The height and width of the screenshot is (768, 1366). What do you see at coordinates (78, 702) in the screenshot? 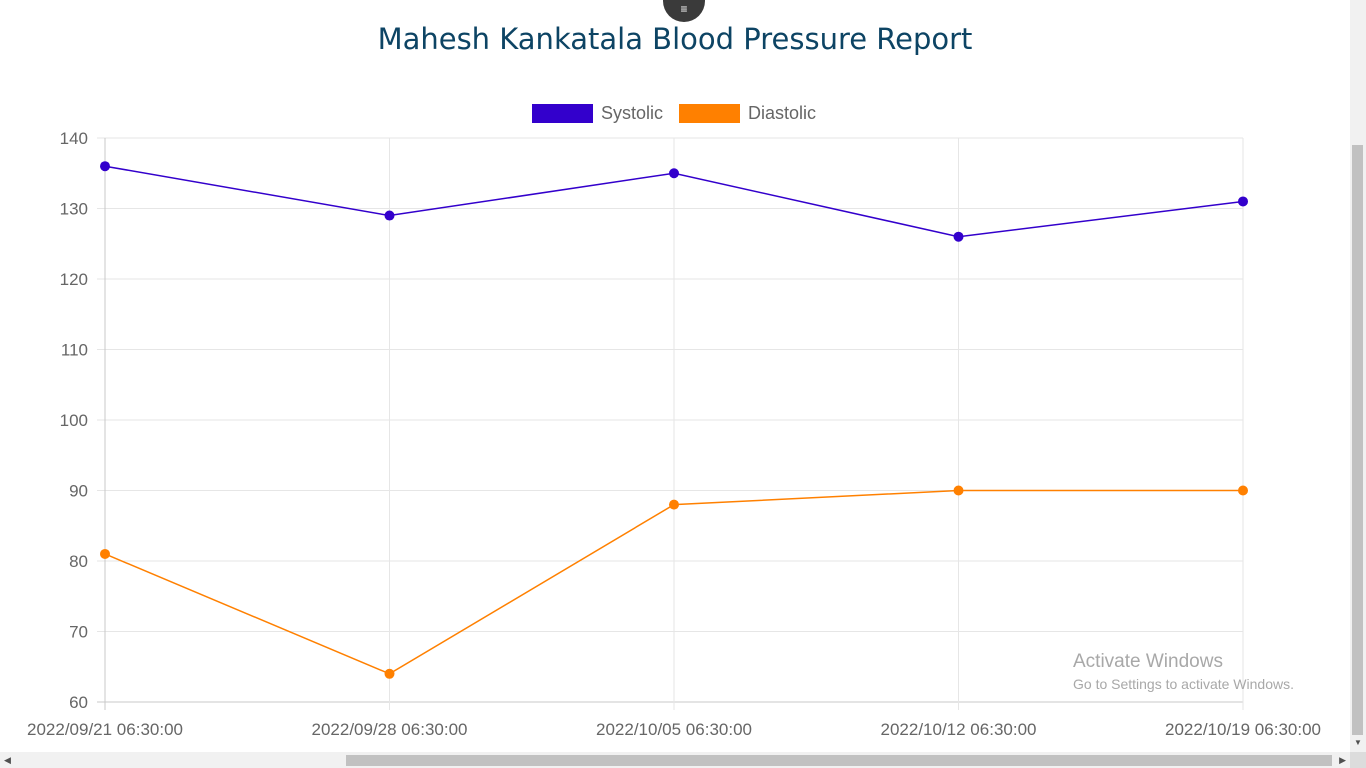
I see `y-tick-label: 60` at bounding box center [78, 702].